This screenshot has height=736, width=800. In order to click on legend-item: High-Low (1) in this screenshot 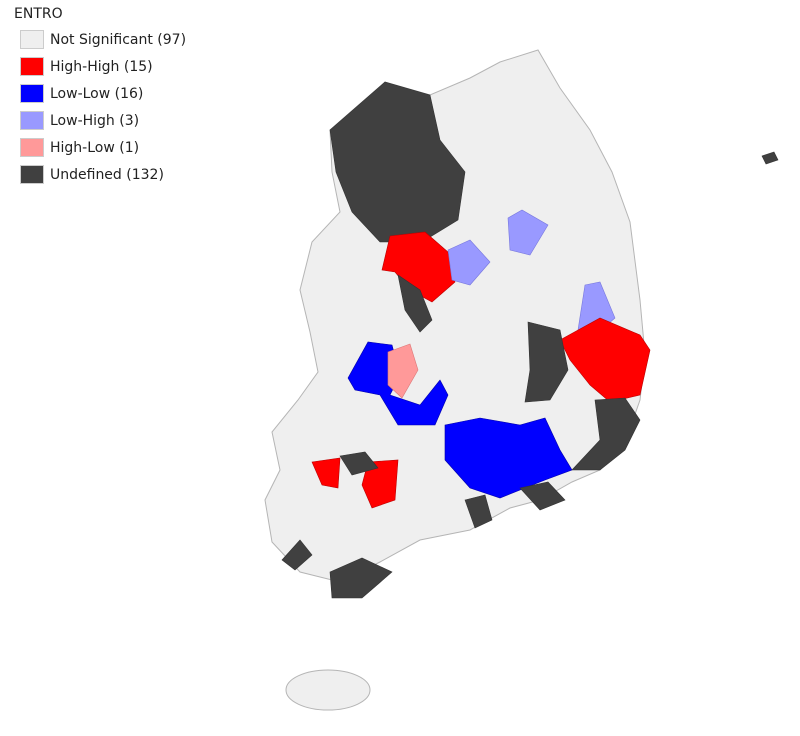, I will do `click(95, 147)`.